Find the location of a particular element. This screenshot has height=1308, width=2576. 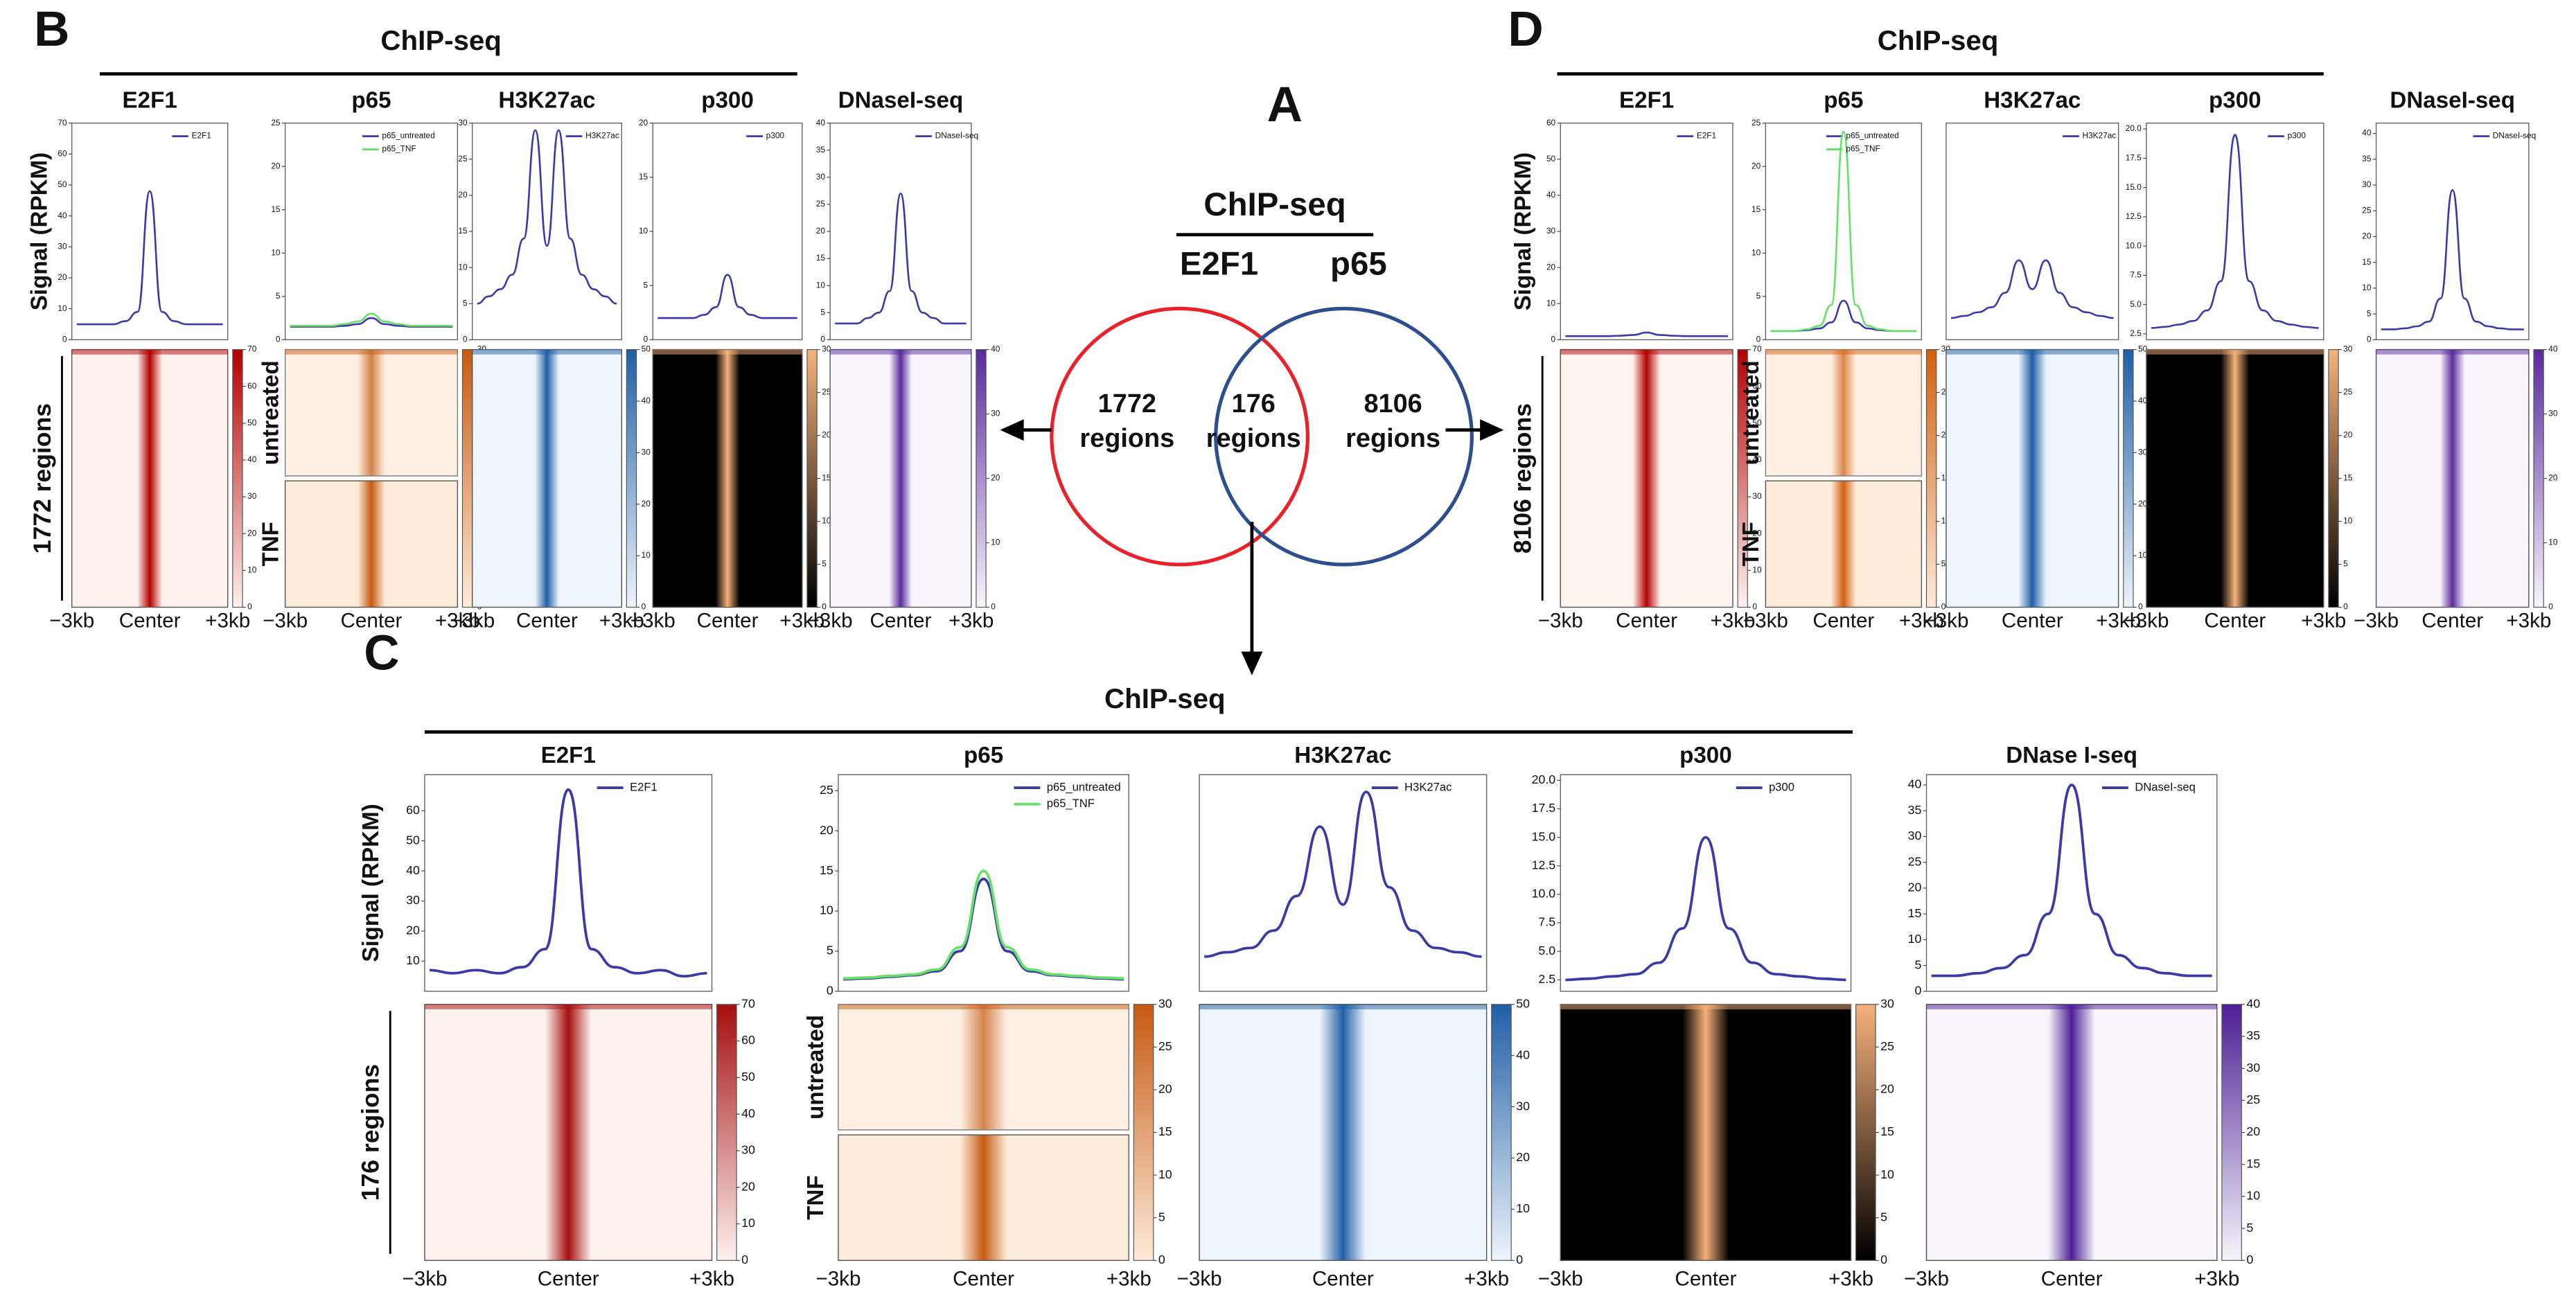

arrows is located at coordinates (1252, 547).